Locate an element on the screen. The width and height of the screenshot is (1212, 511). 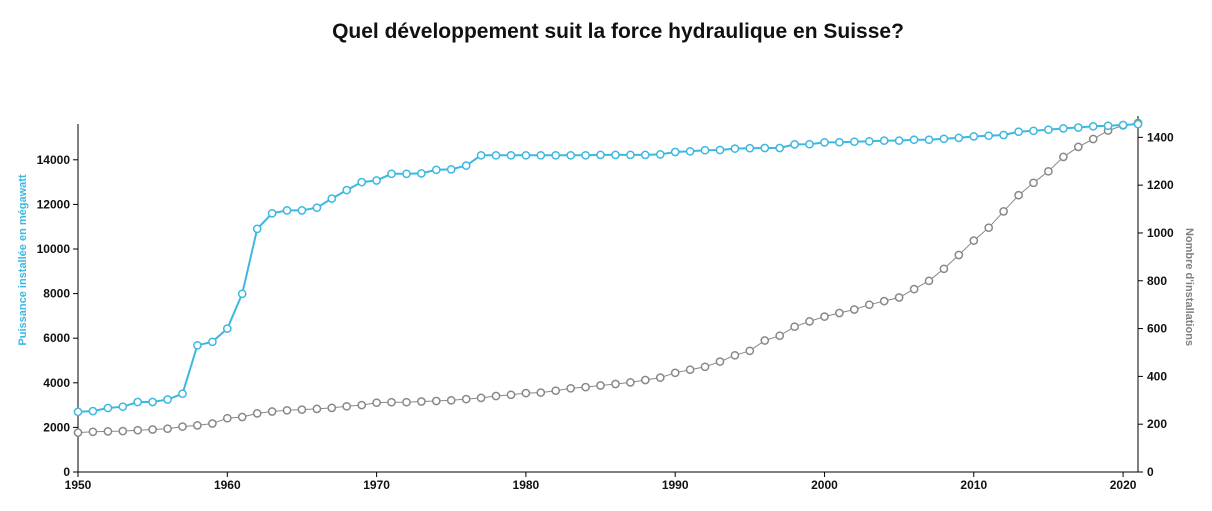
x-tick-label: 1970 is located at coordinates (376, 485).